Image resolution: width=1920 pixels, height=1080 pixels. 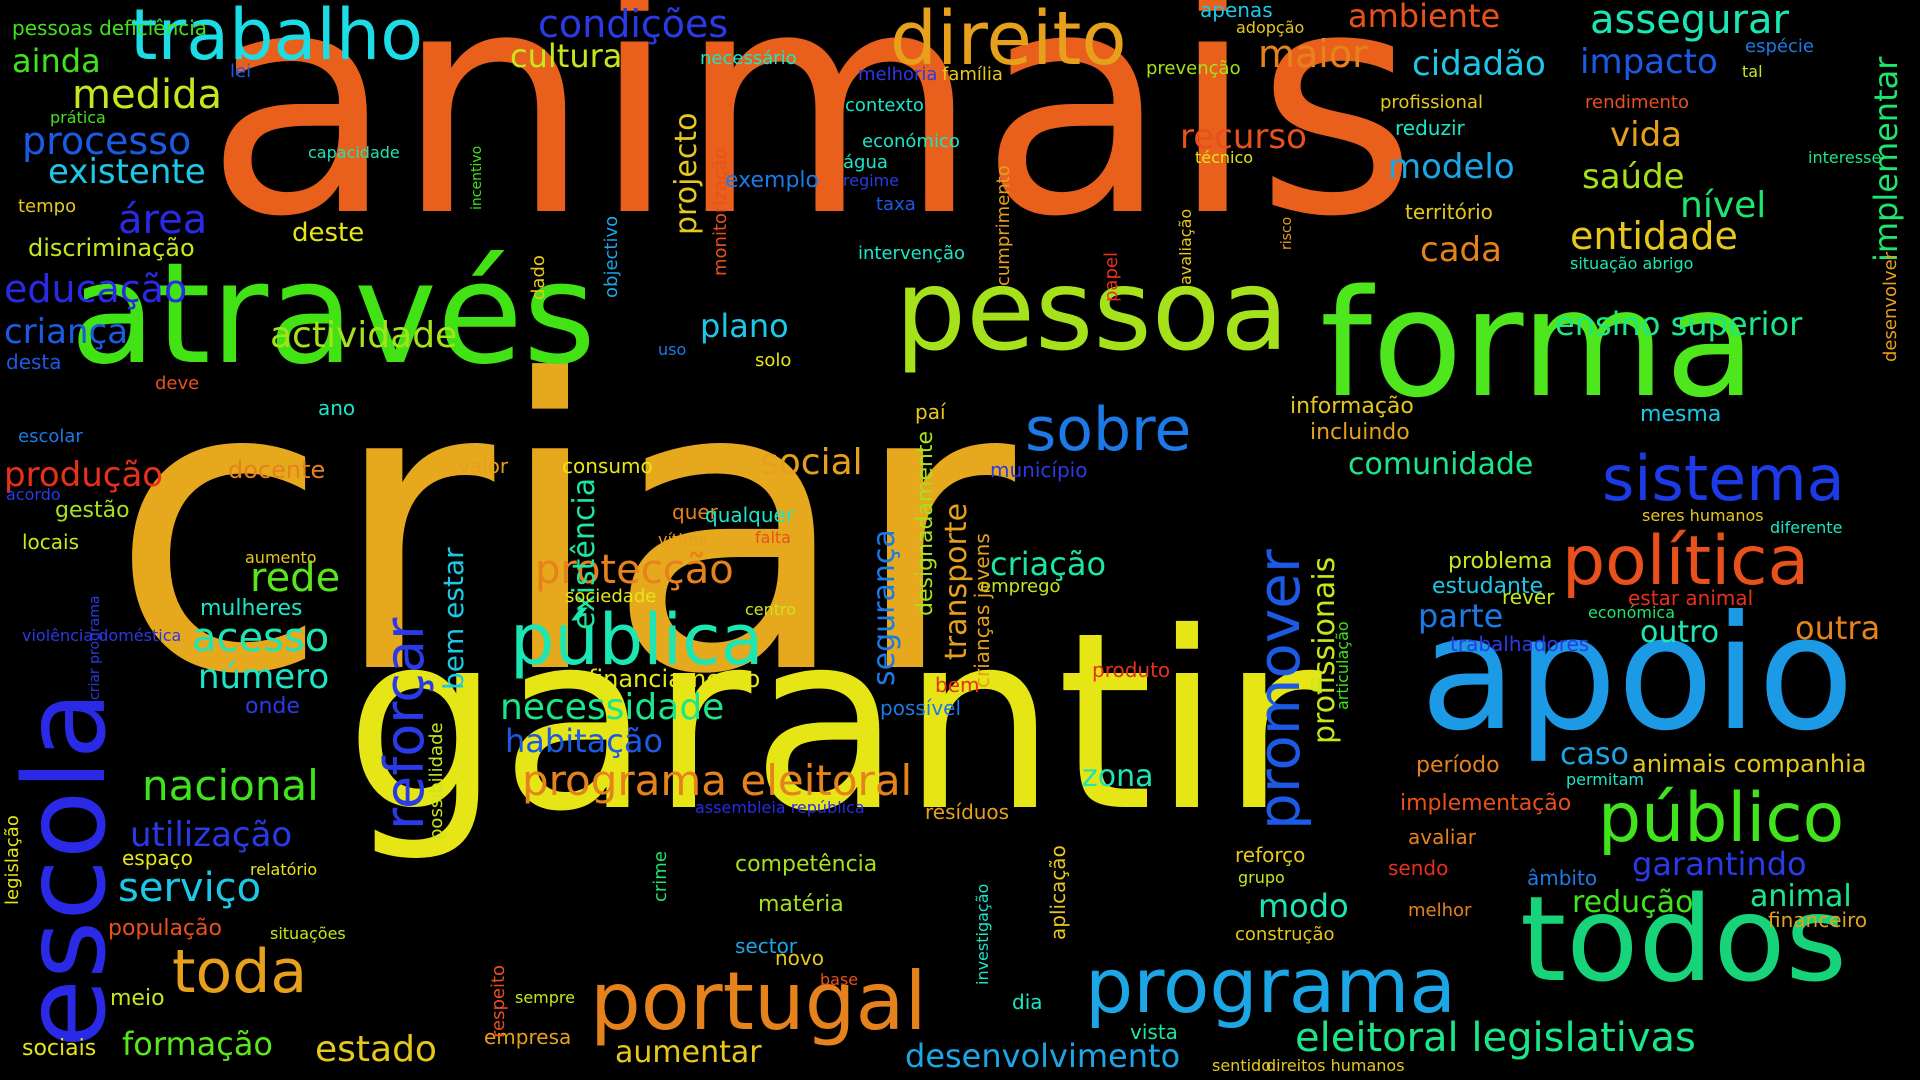 What do you see at coordinates (1279, 689) in the screenshot?
I see `word: promover` at bounding box center [1279, 689].